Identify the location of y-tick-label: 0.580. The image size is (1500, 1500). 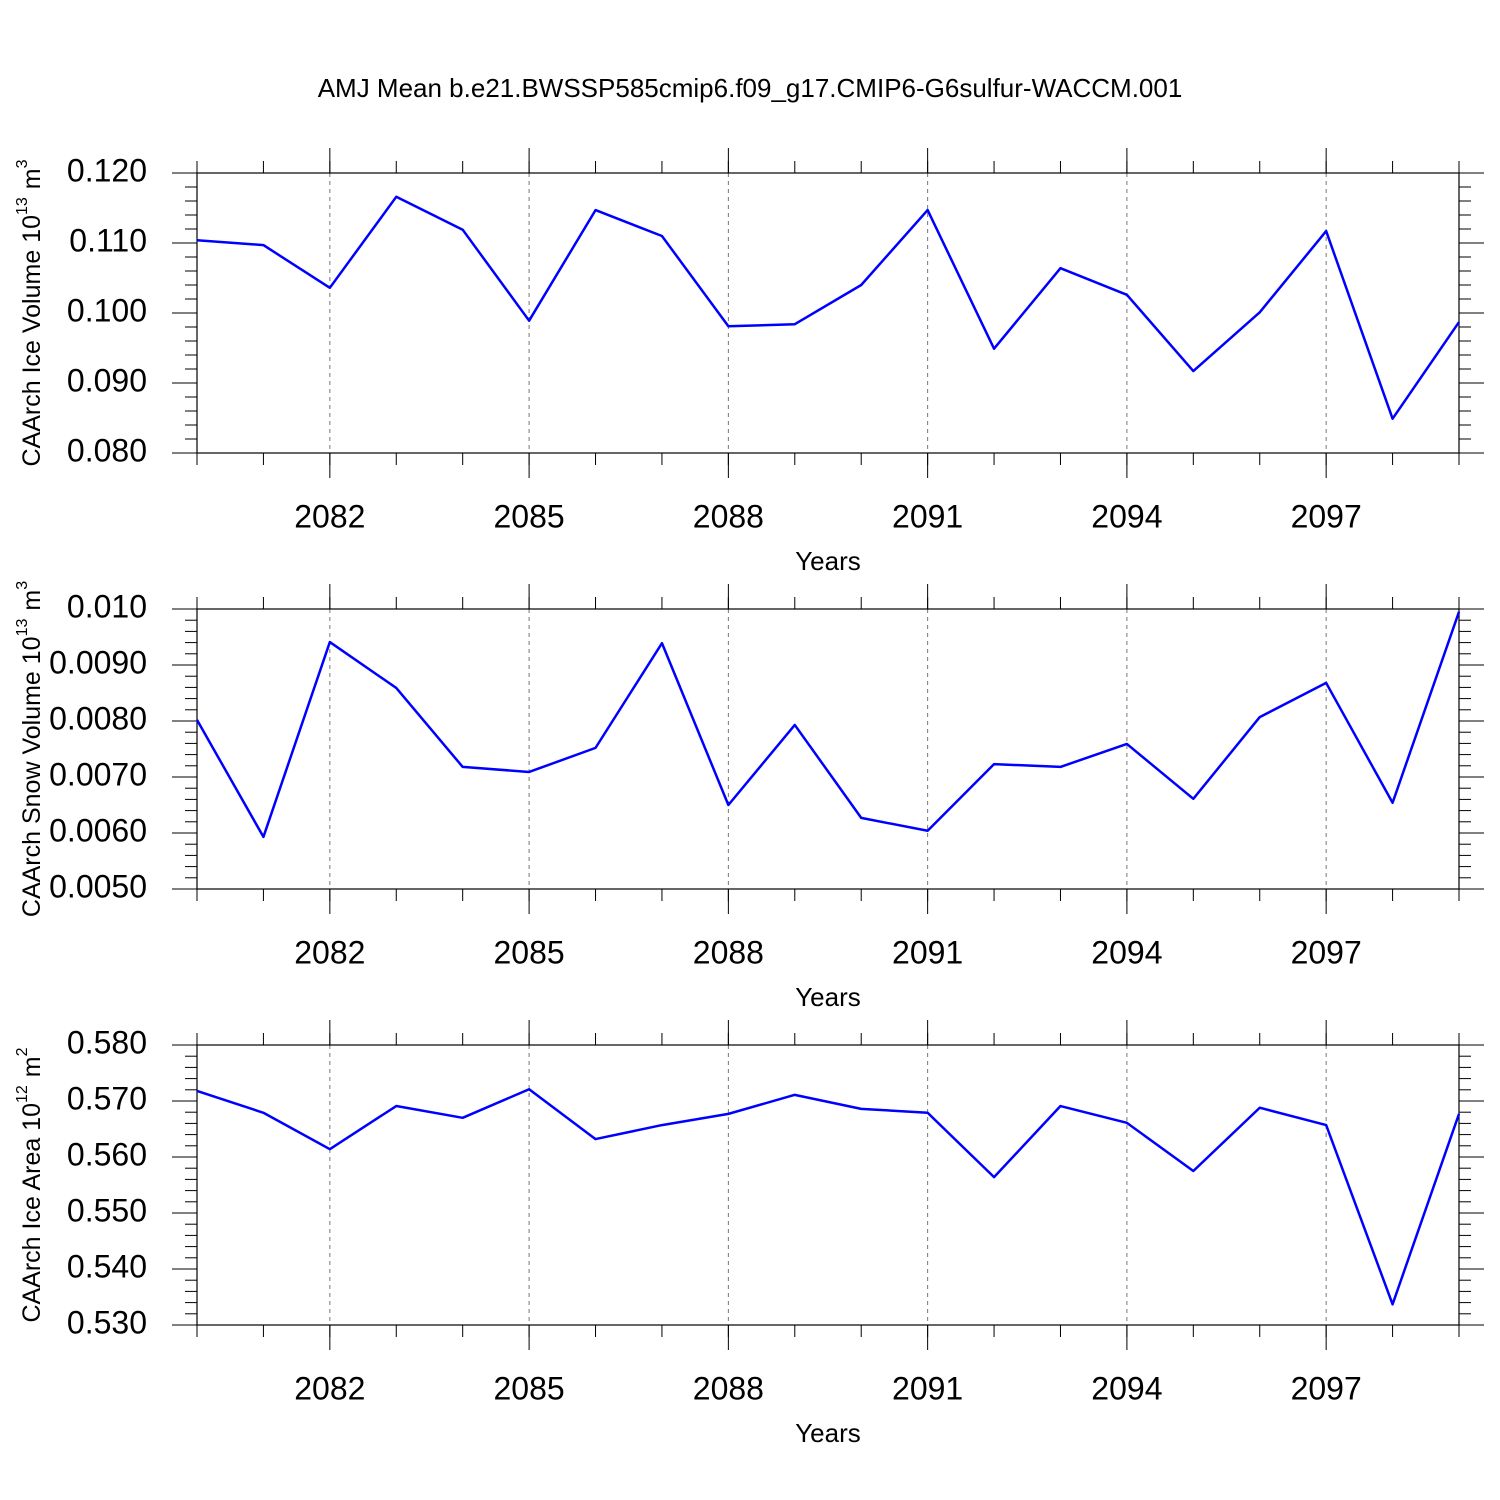
(107, 1042).